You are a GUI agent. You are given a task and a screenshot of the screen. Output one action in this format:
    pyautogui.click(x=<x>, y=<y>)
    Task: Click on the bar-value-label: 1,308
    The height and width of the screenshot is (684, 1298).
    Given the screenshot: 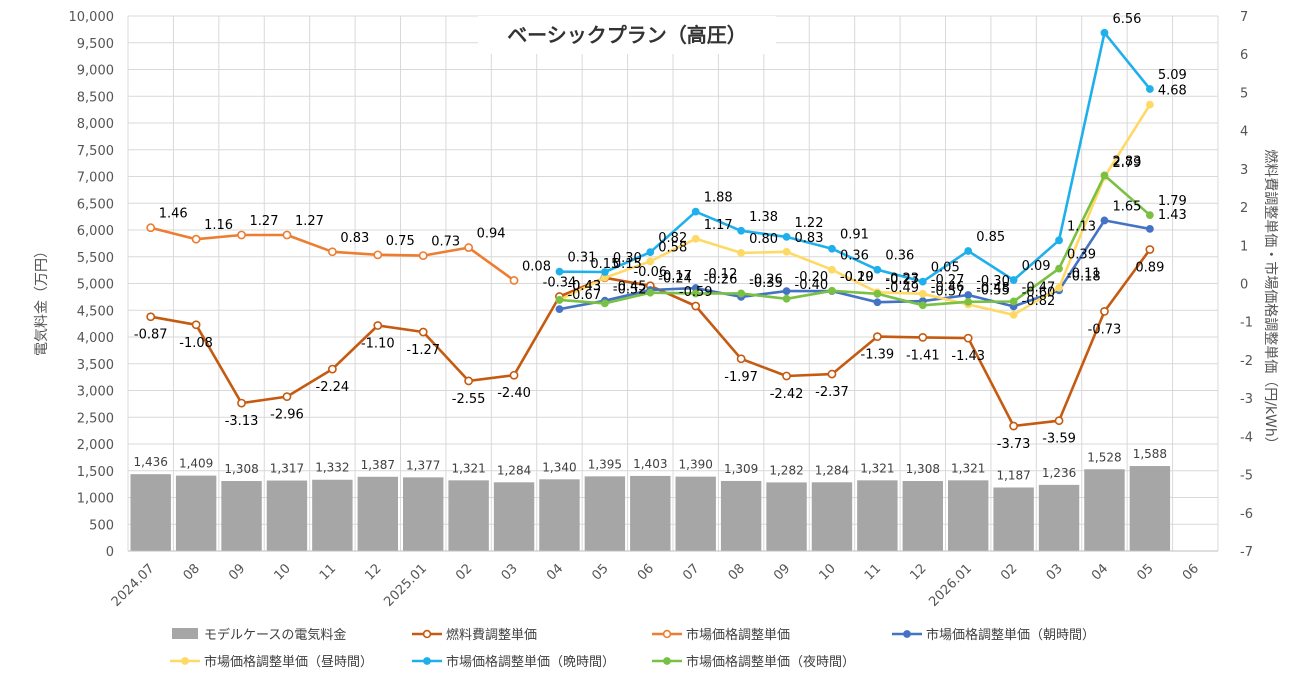 What is the action you would take?
    pyautogui.click(x=241, y=469)
    